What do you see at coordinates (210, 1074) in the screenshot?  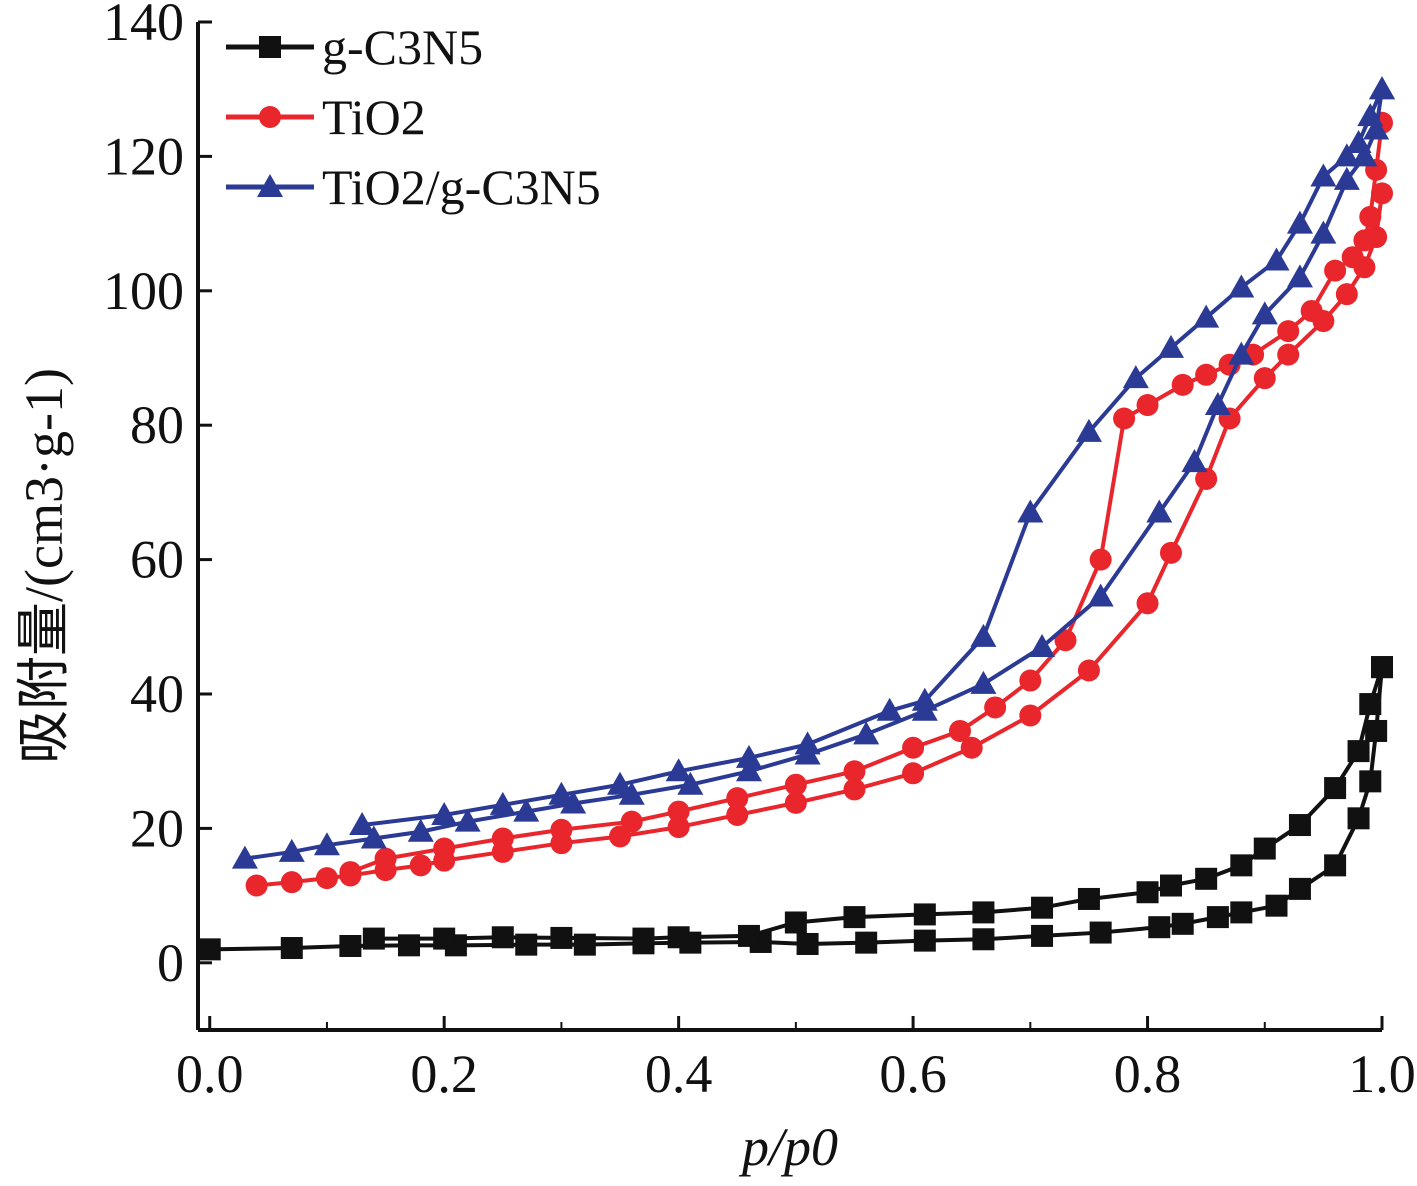 I see `x-tick-label: 0.0` at bounding box center [210, 1074].